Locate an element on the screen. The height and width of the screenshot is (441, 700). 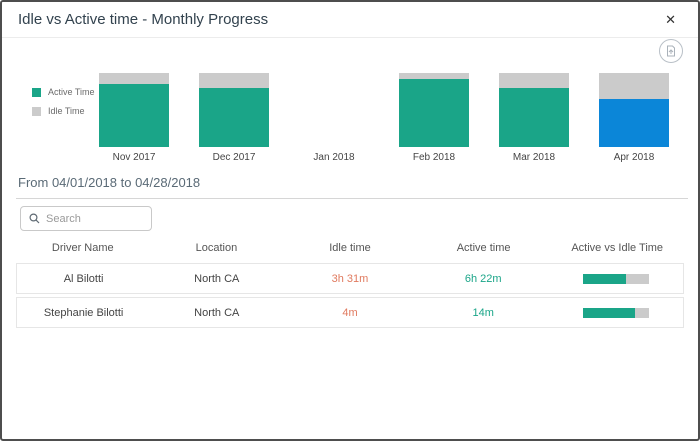
export-image-button is located at coordinates (671, 51).